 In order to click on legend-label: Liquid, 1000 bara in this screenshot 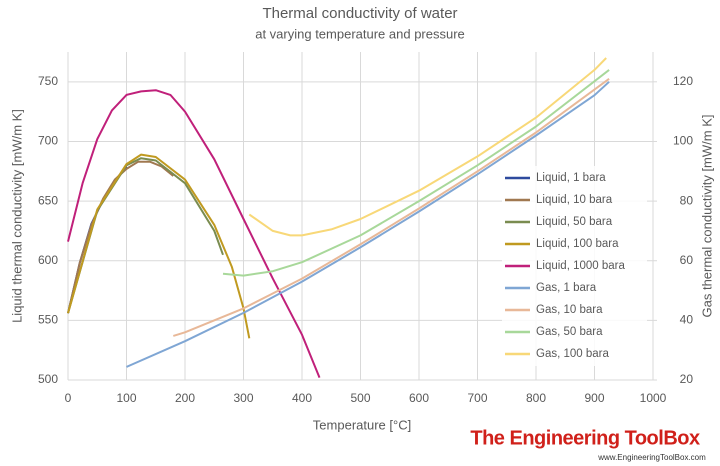, I will do `click(580, 266)`.